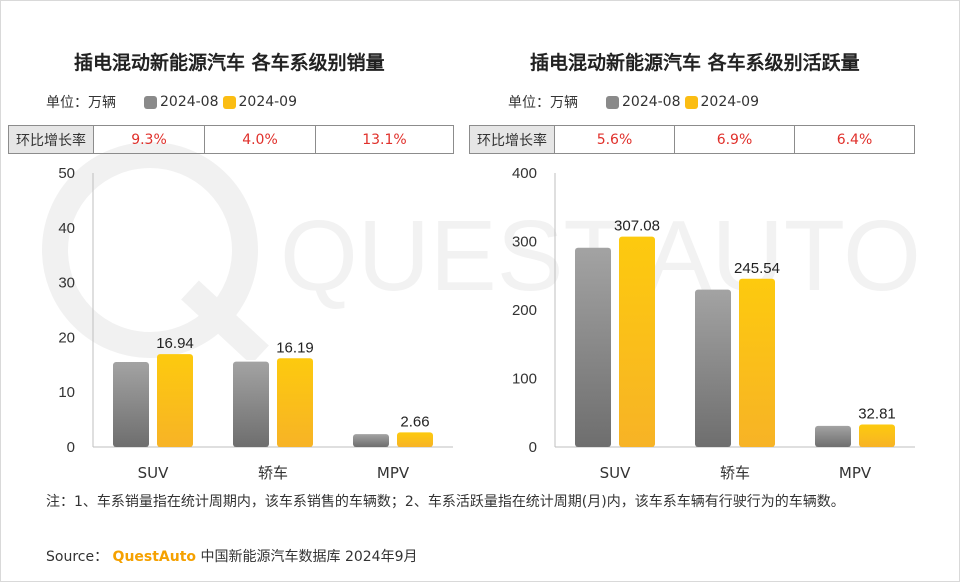 Image resolution: width=960 pixels, height=582 pixels. I want to click on growth-value: 6.4%, so click(854, 139).